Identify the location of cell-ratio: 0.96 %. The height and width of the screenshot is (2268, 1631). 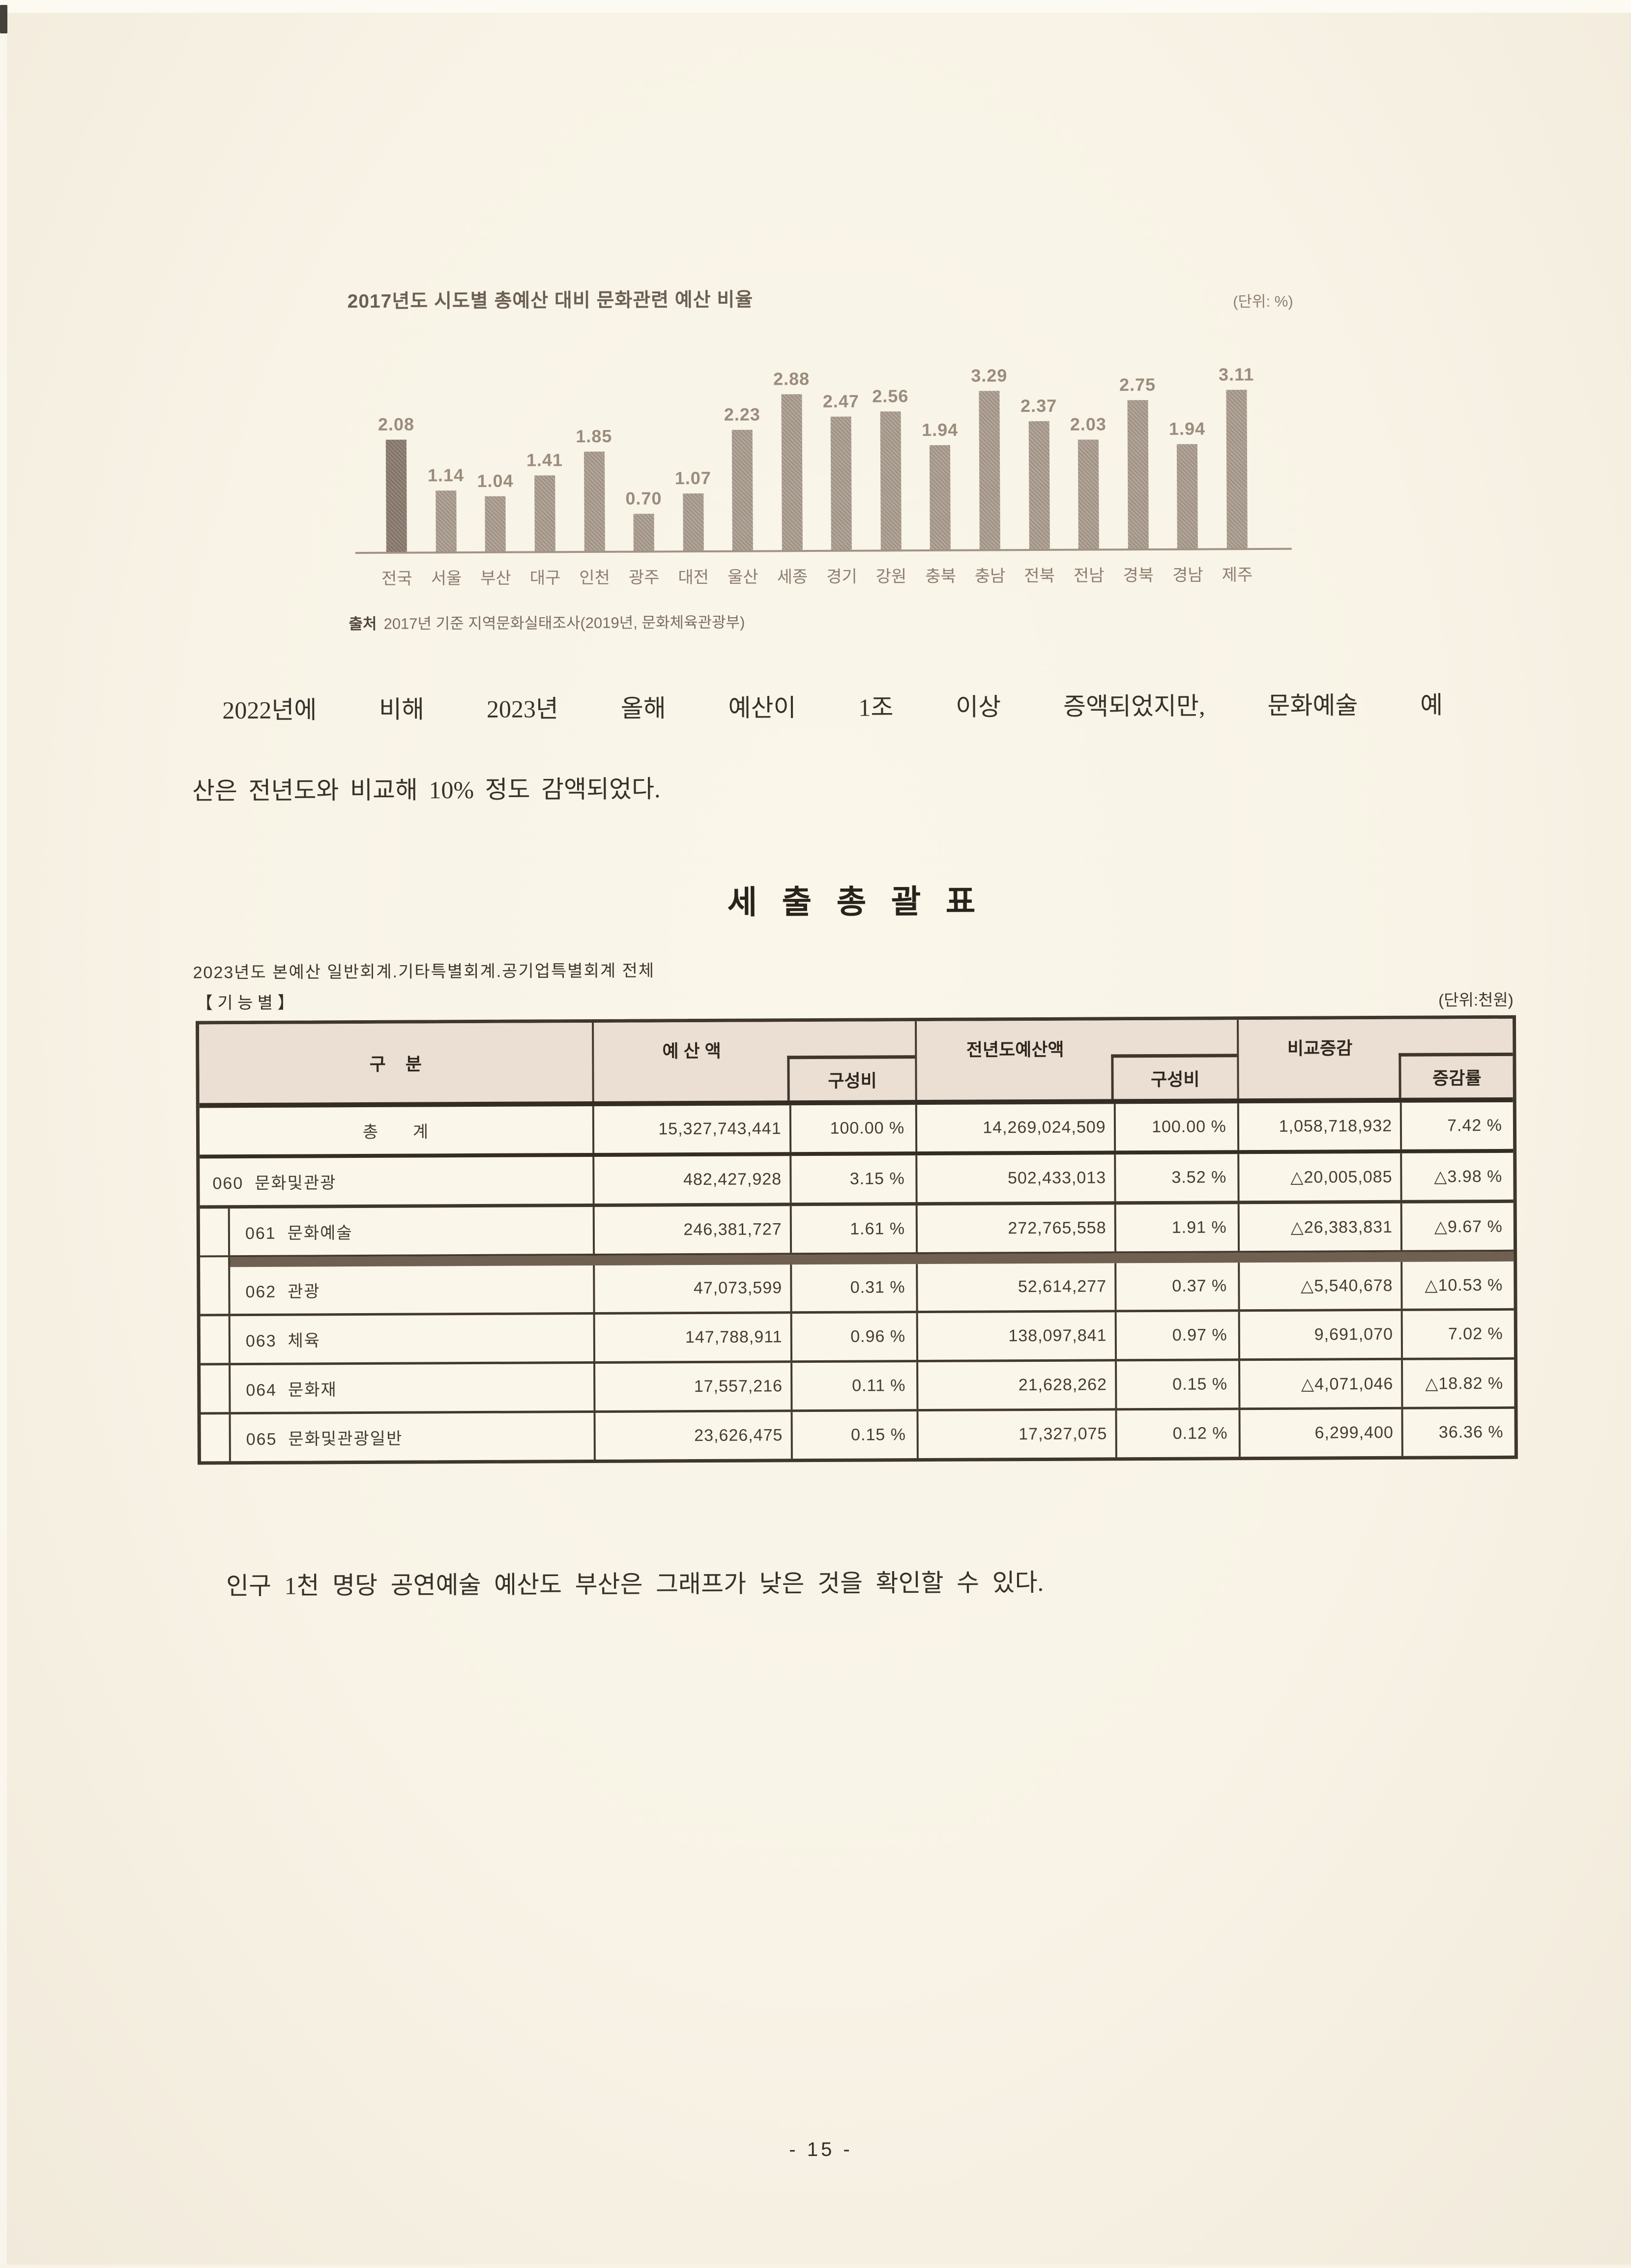
(853, 1337).